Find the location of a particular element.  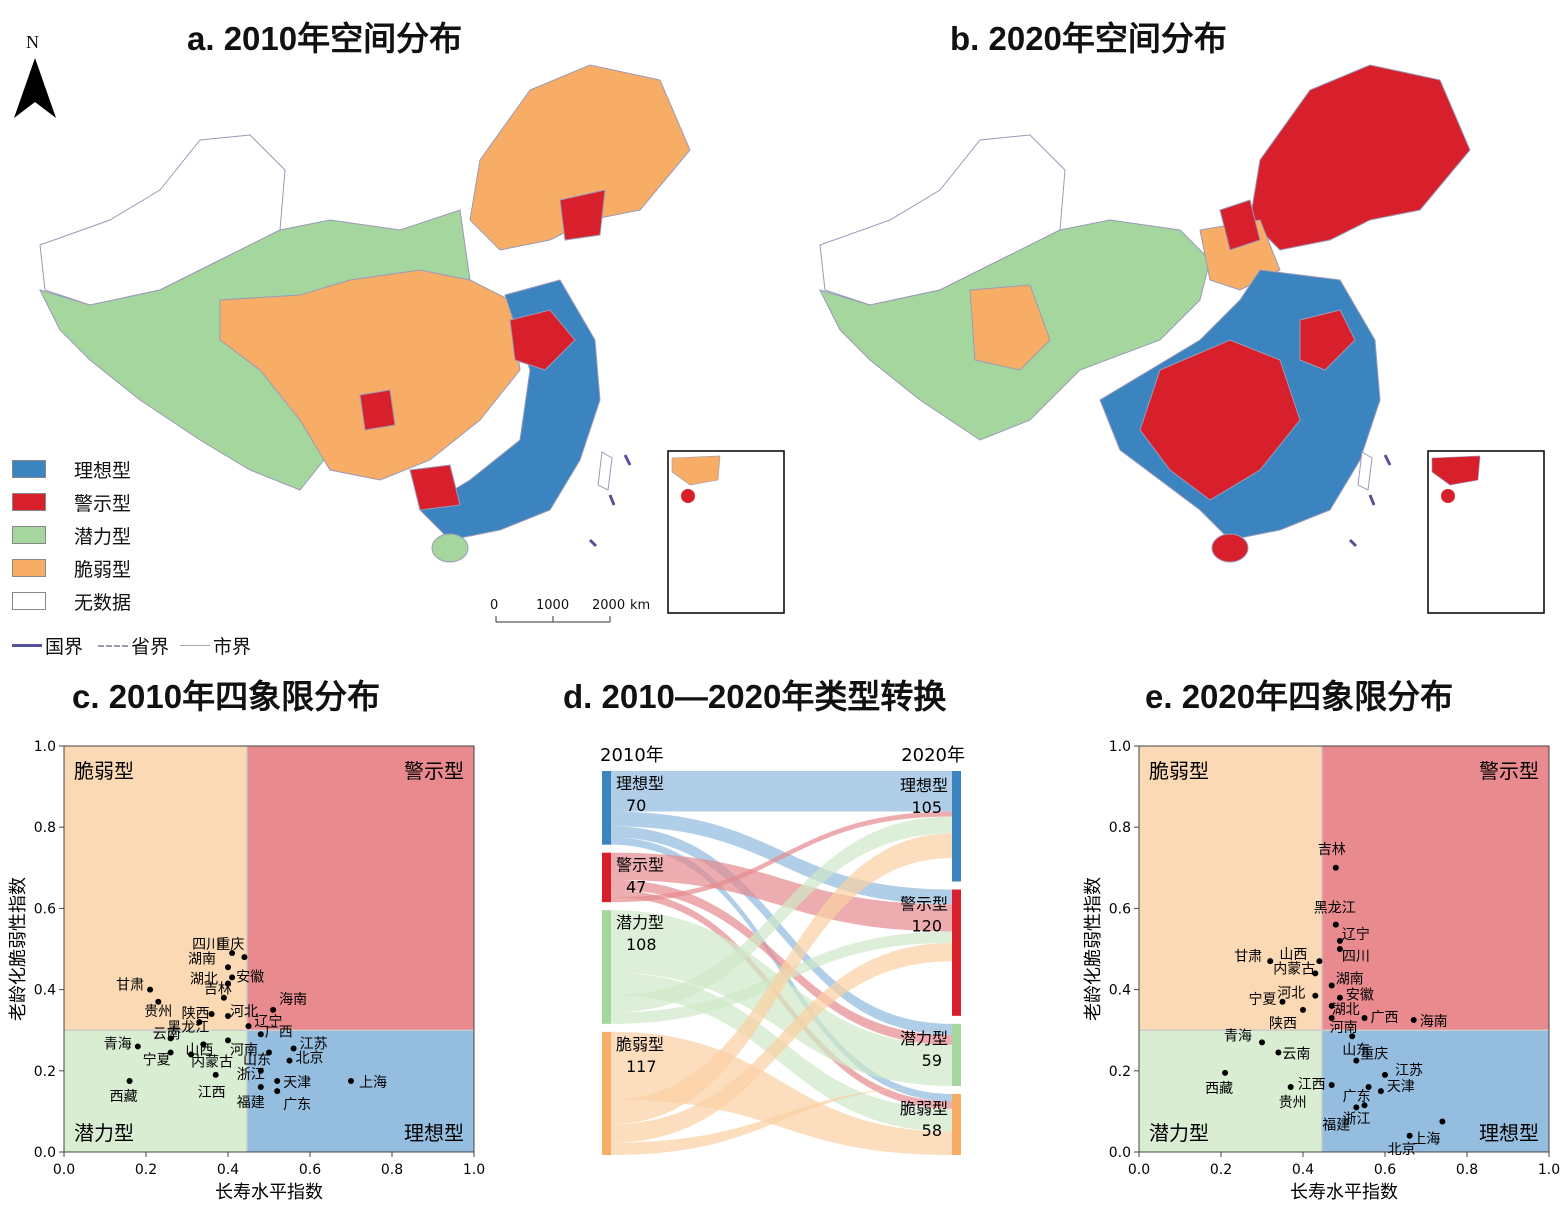

point-label: 西藏 is located at coordinates (1219, 1089).